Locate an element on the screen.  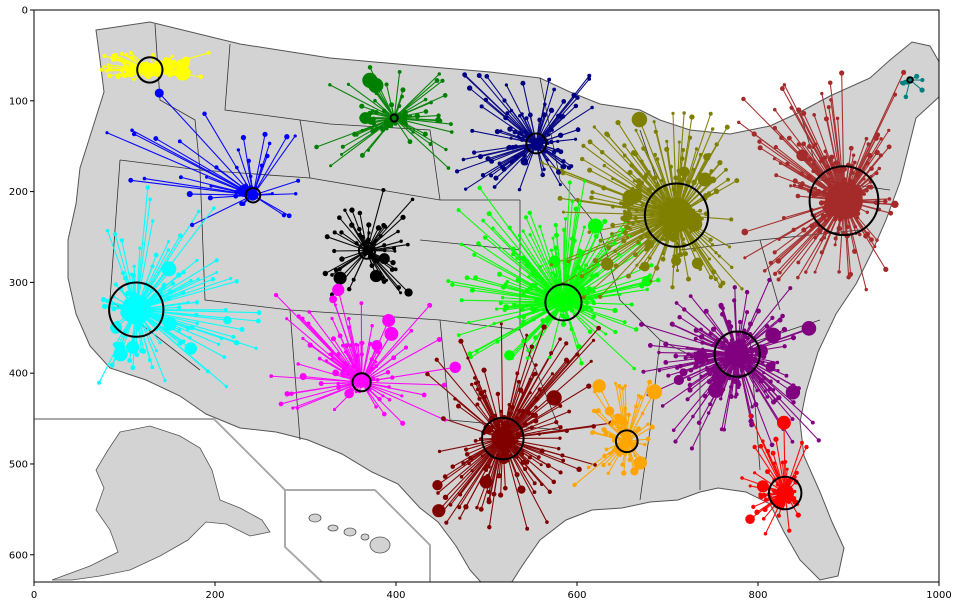
y-tick-label: 0 is located at coordinates (25, 11).